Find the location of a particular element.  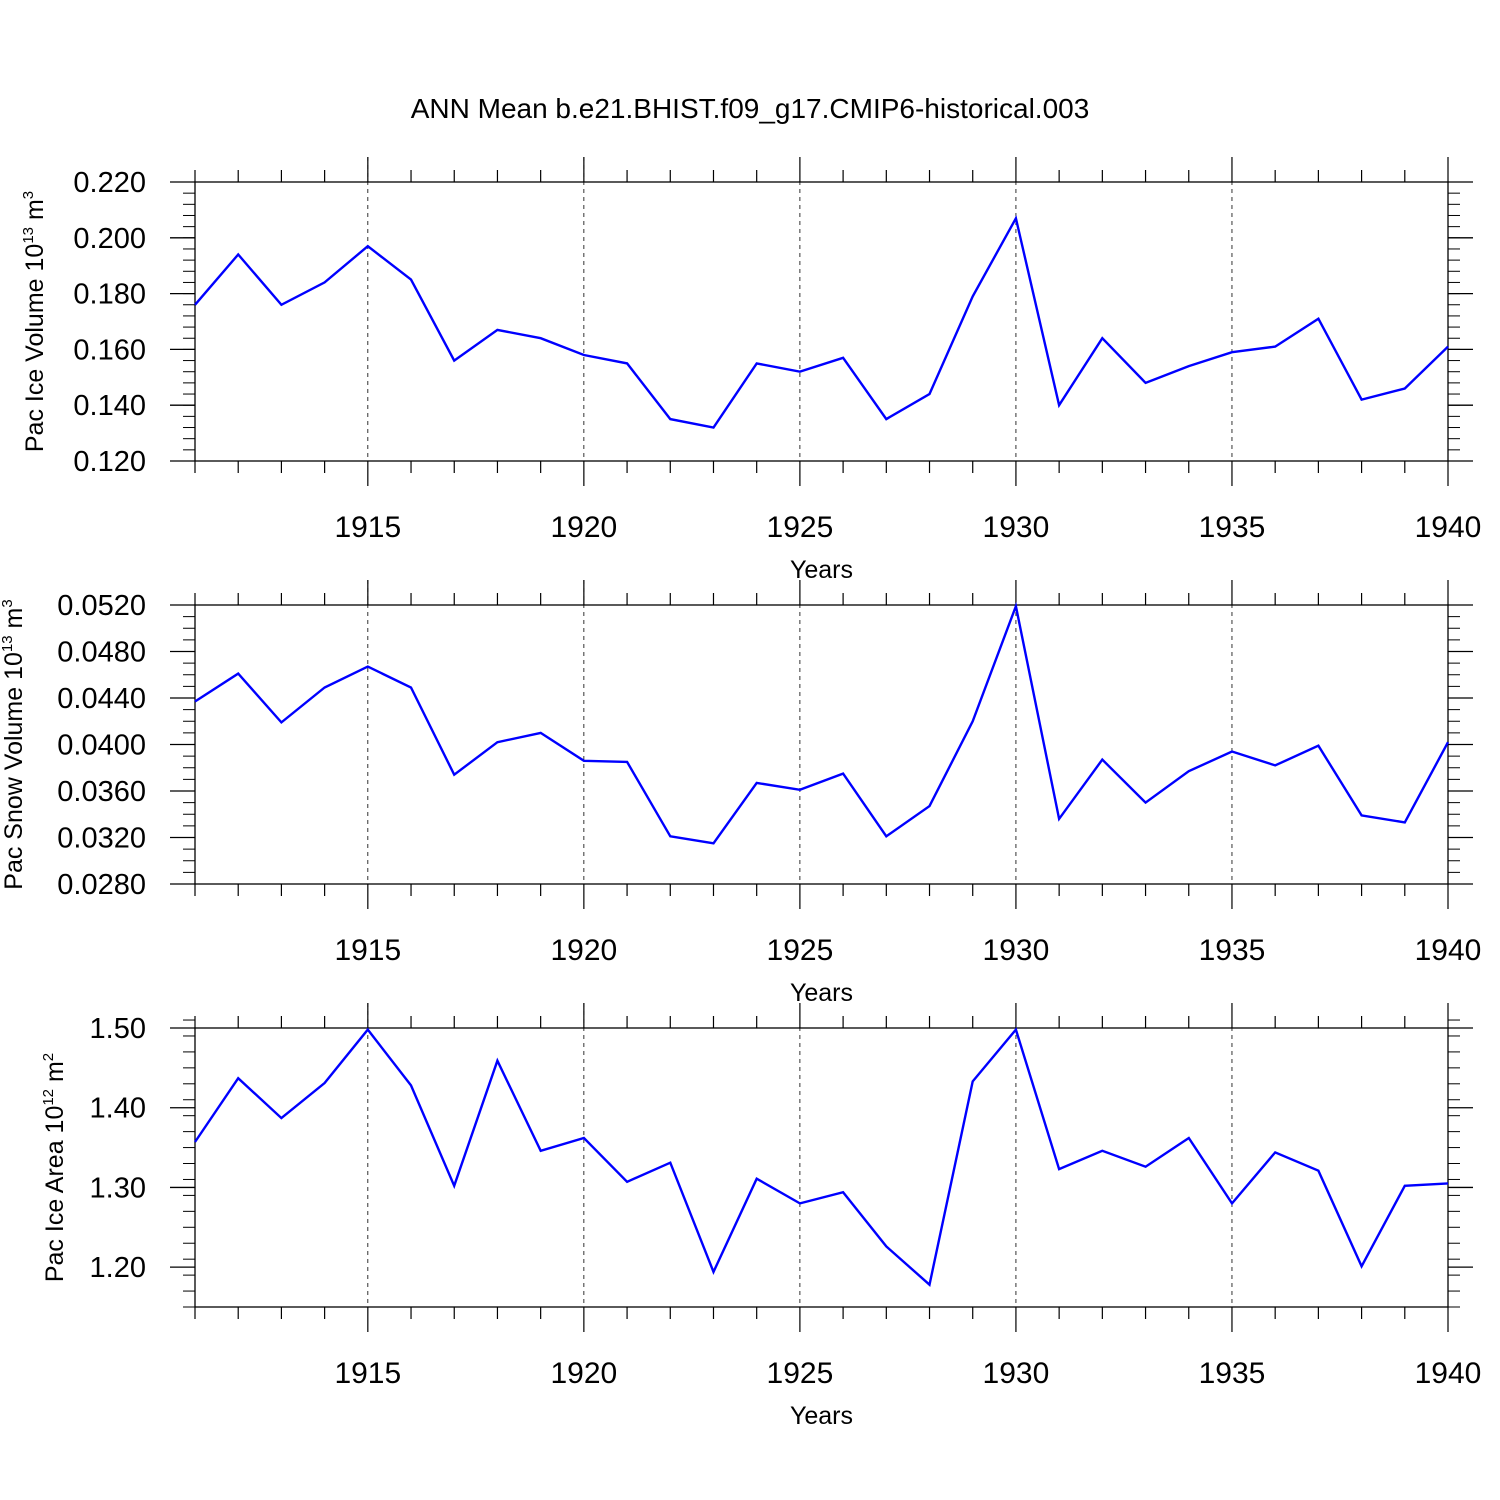

y-tick-label: 0.0320 is located at coordinates (101, 839).